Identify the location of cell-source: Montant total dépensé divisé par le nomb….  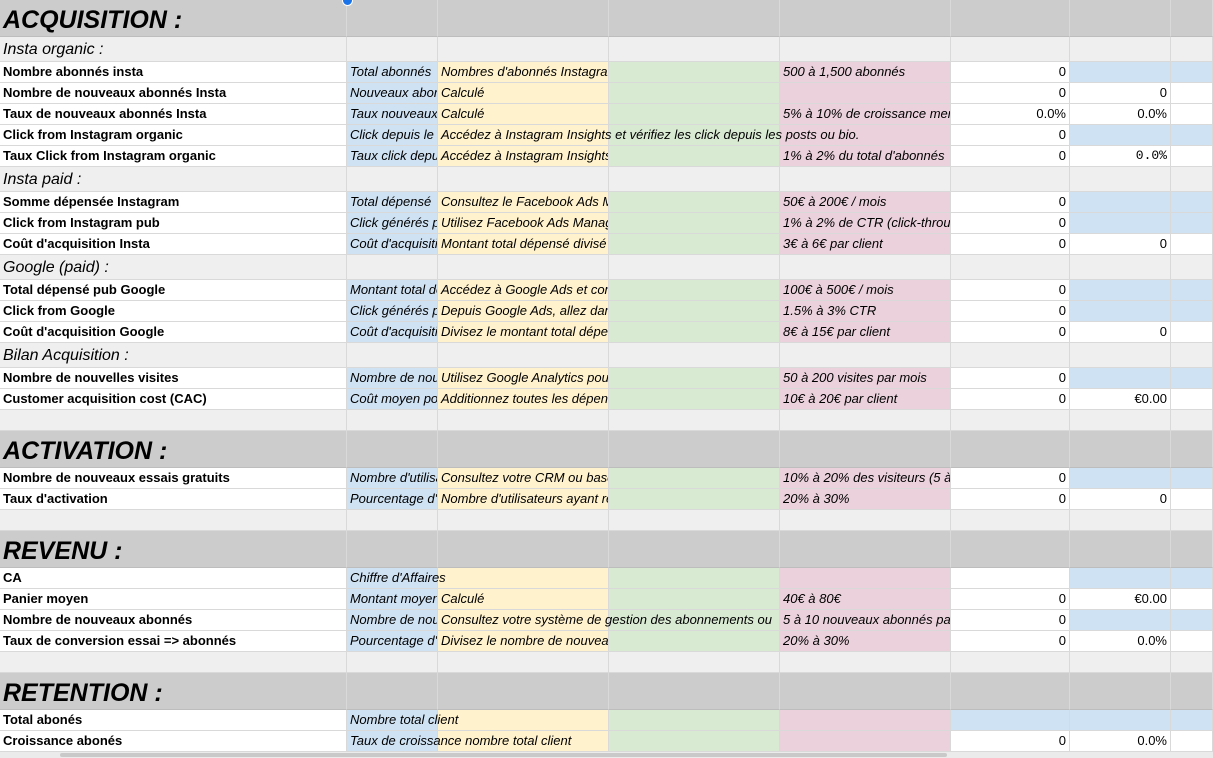
(523, 244).